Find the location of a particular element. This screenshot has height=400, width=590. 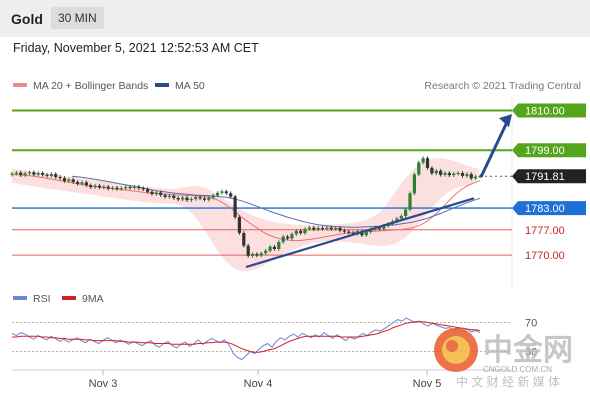

rsi-panel: 70 30 is located at coordinates (274, 339).